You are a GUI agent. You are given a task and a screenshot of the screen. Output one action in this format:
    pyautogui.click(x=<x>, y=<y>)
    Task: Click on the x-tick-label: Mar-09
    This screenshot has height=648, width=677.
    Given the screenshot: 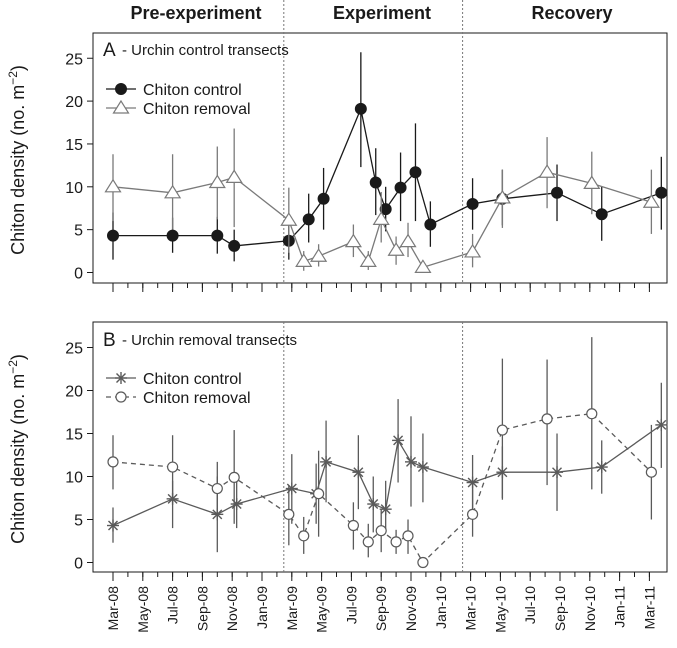 What is the action you would take?
    pyautogui.click(x=292, y=608)
    